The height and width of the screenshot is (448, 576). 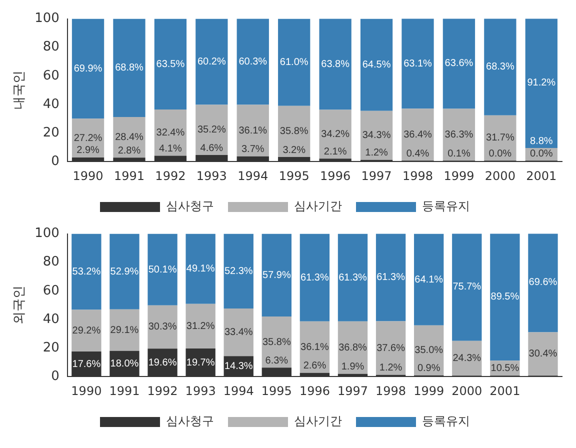 I want to click on data-label: 61.0%, so click(x=294, y=62).